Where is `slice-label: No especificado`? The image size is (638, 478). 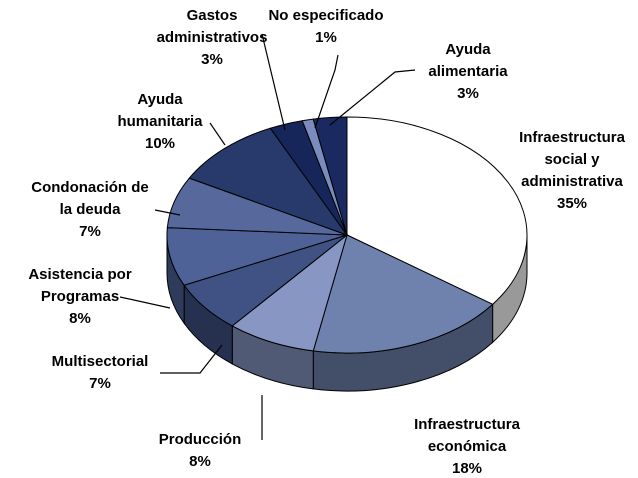 slice-label: No especificado is located at coordinates (325, 15).